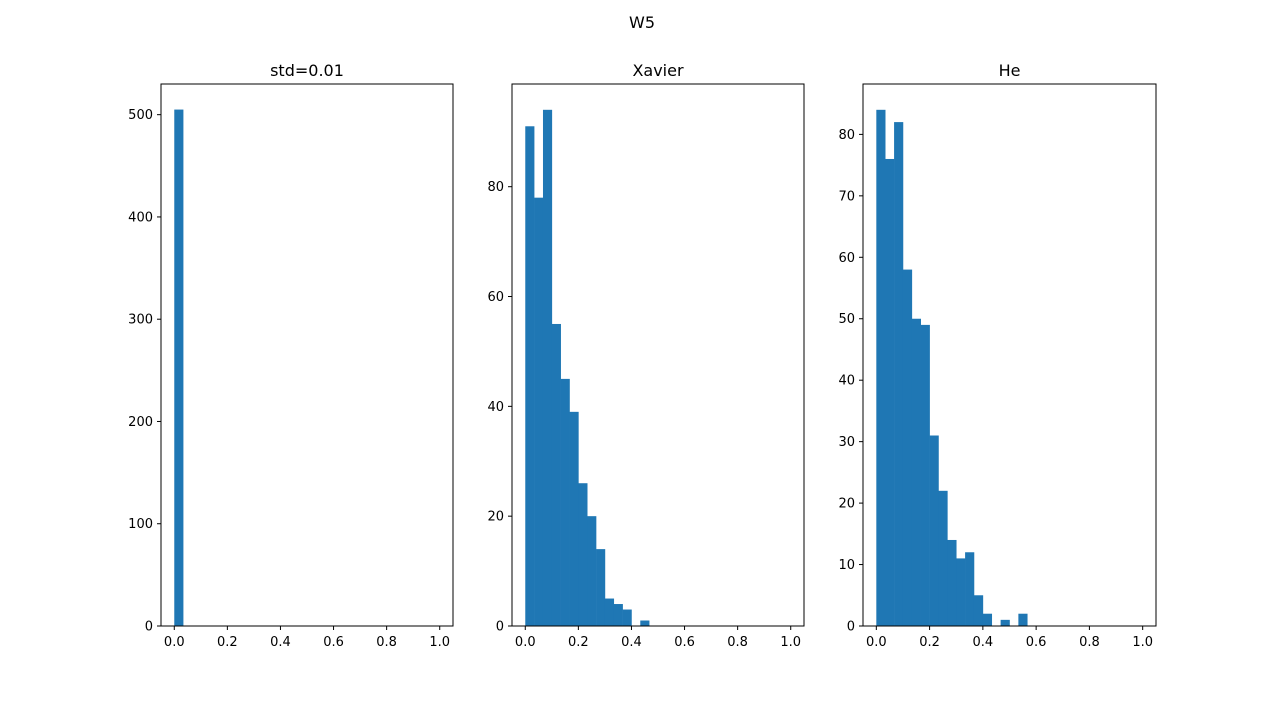  I want to click on y-tick-label: 300, so click(140, 320).